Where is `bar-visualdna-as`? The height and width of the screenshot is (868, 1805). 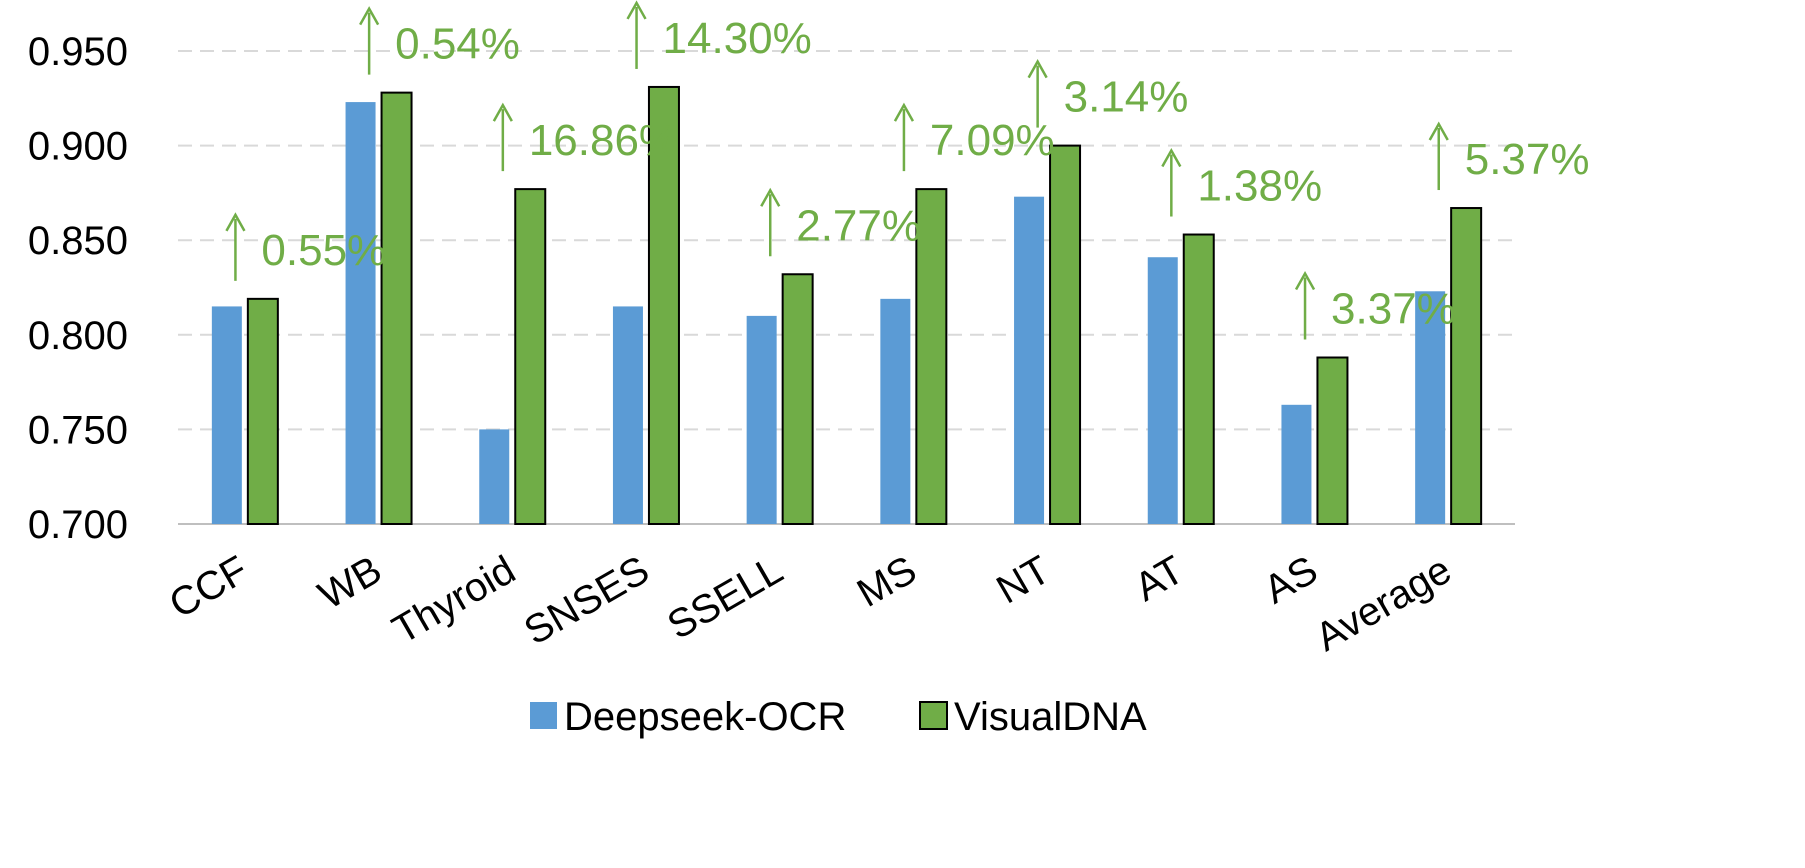 bar-visualdna-as is located at coordinates (1332, 440).